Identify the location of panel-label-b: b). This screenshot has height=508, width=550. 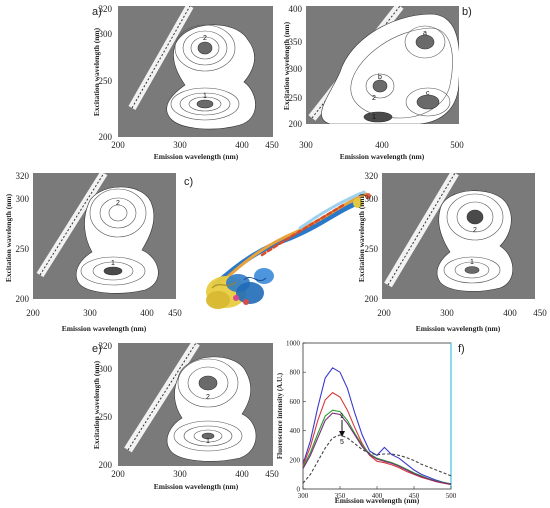
(467, 12).